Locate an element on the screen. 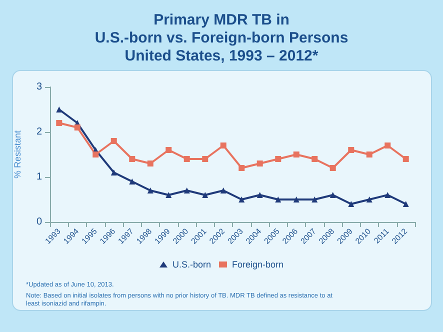 This screenshot has height=332, width=443. y-tick-label: 3 is located at coordinates (39, 87).